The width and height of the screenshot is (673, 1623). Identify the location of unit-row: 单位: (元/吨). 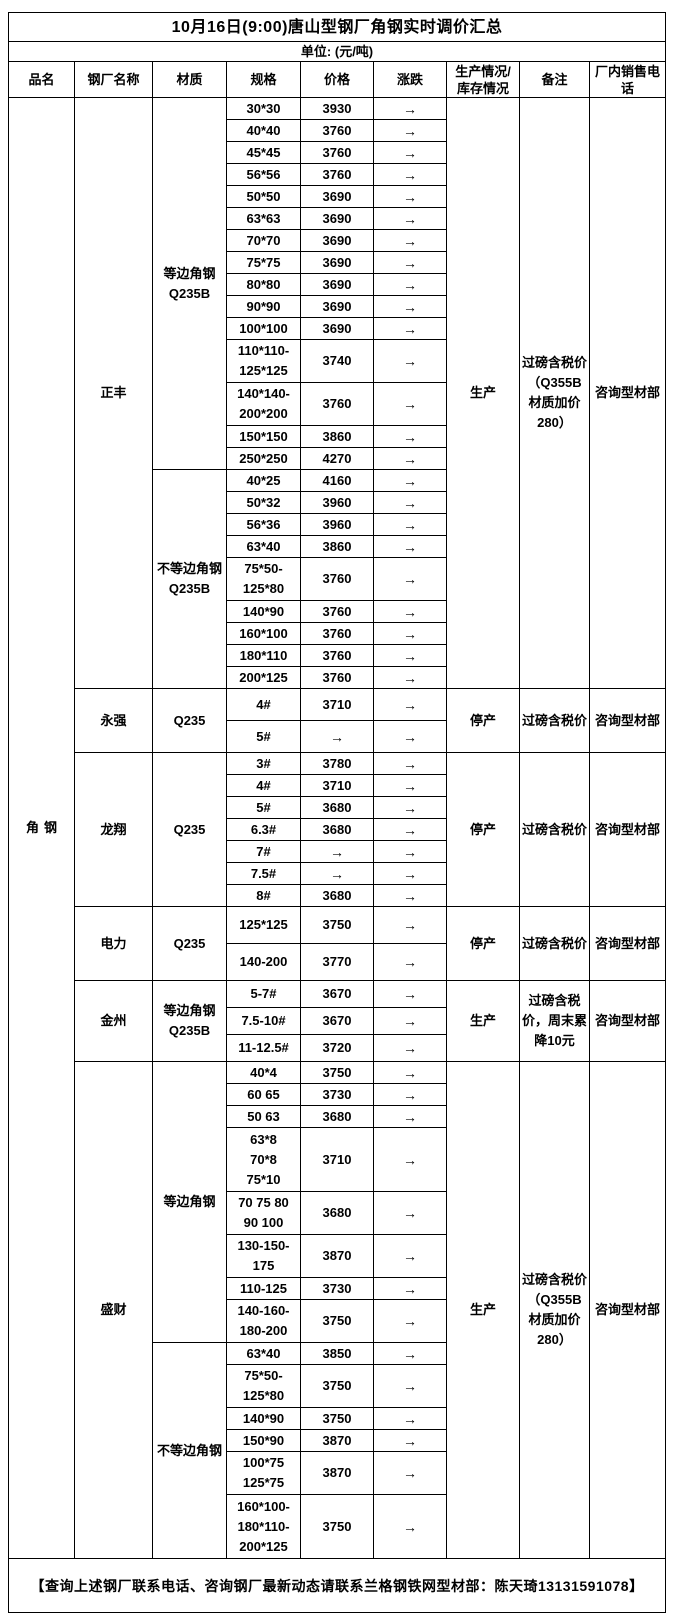
(337, 51).